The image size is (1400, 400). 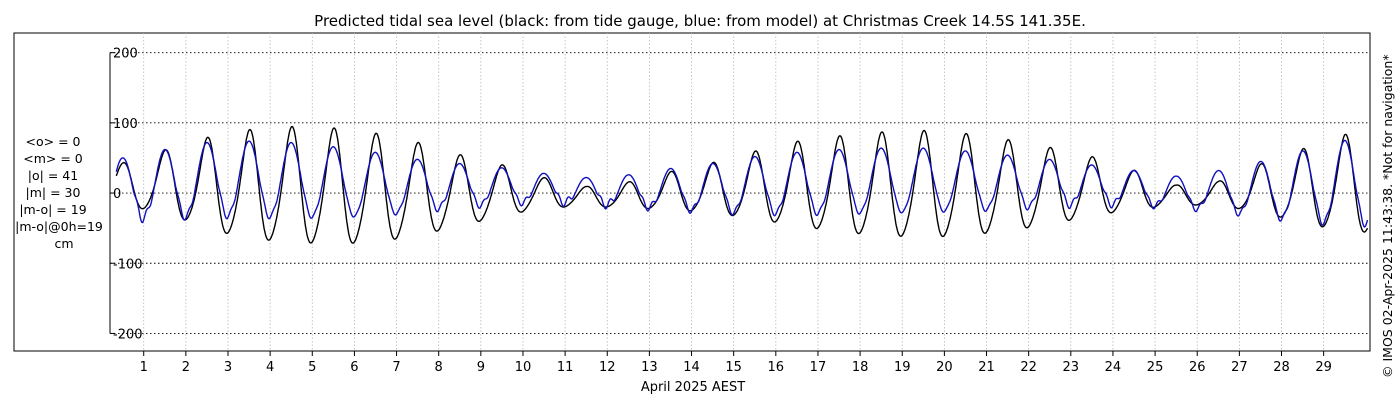 I want to click on x-tick-label: 17, so click(x=818, y=367).